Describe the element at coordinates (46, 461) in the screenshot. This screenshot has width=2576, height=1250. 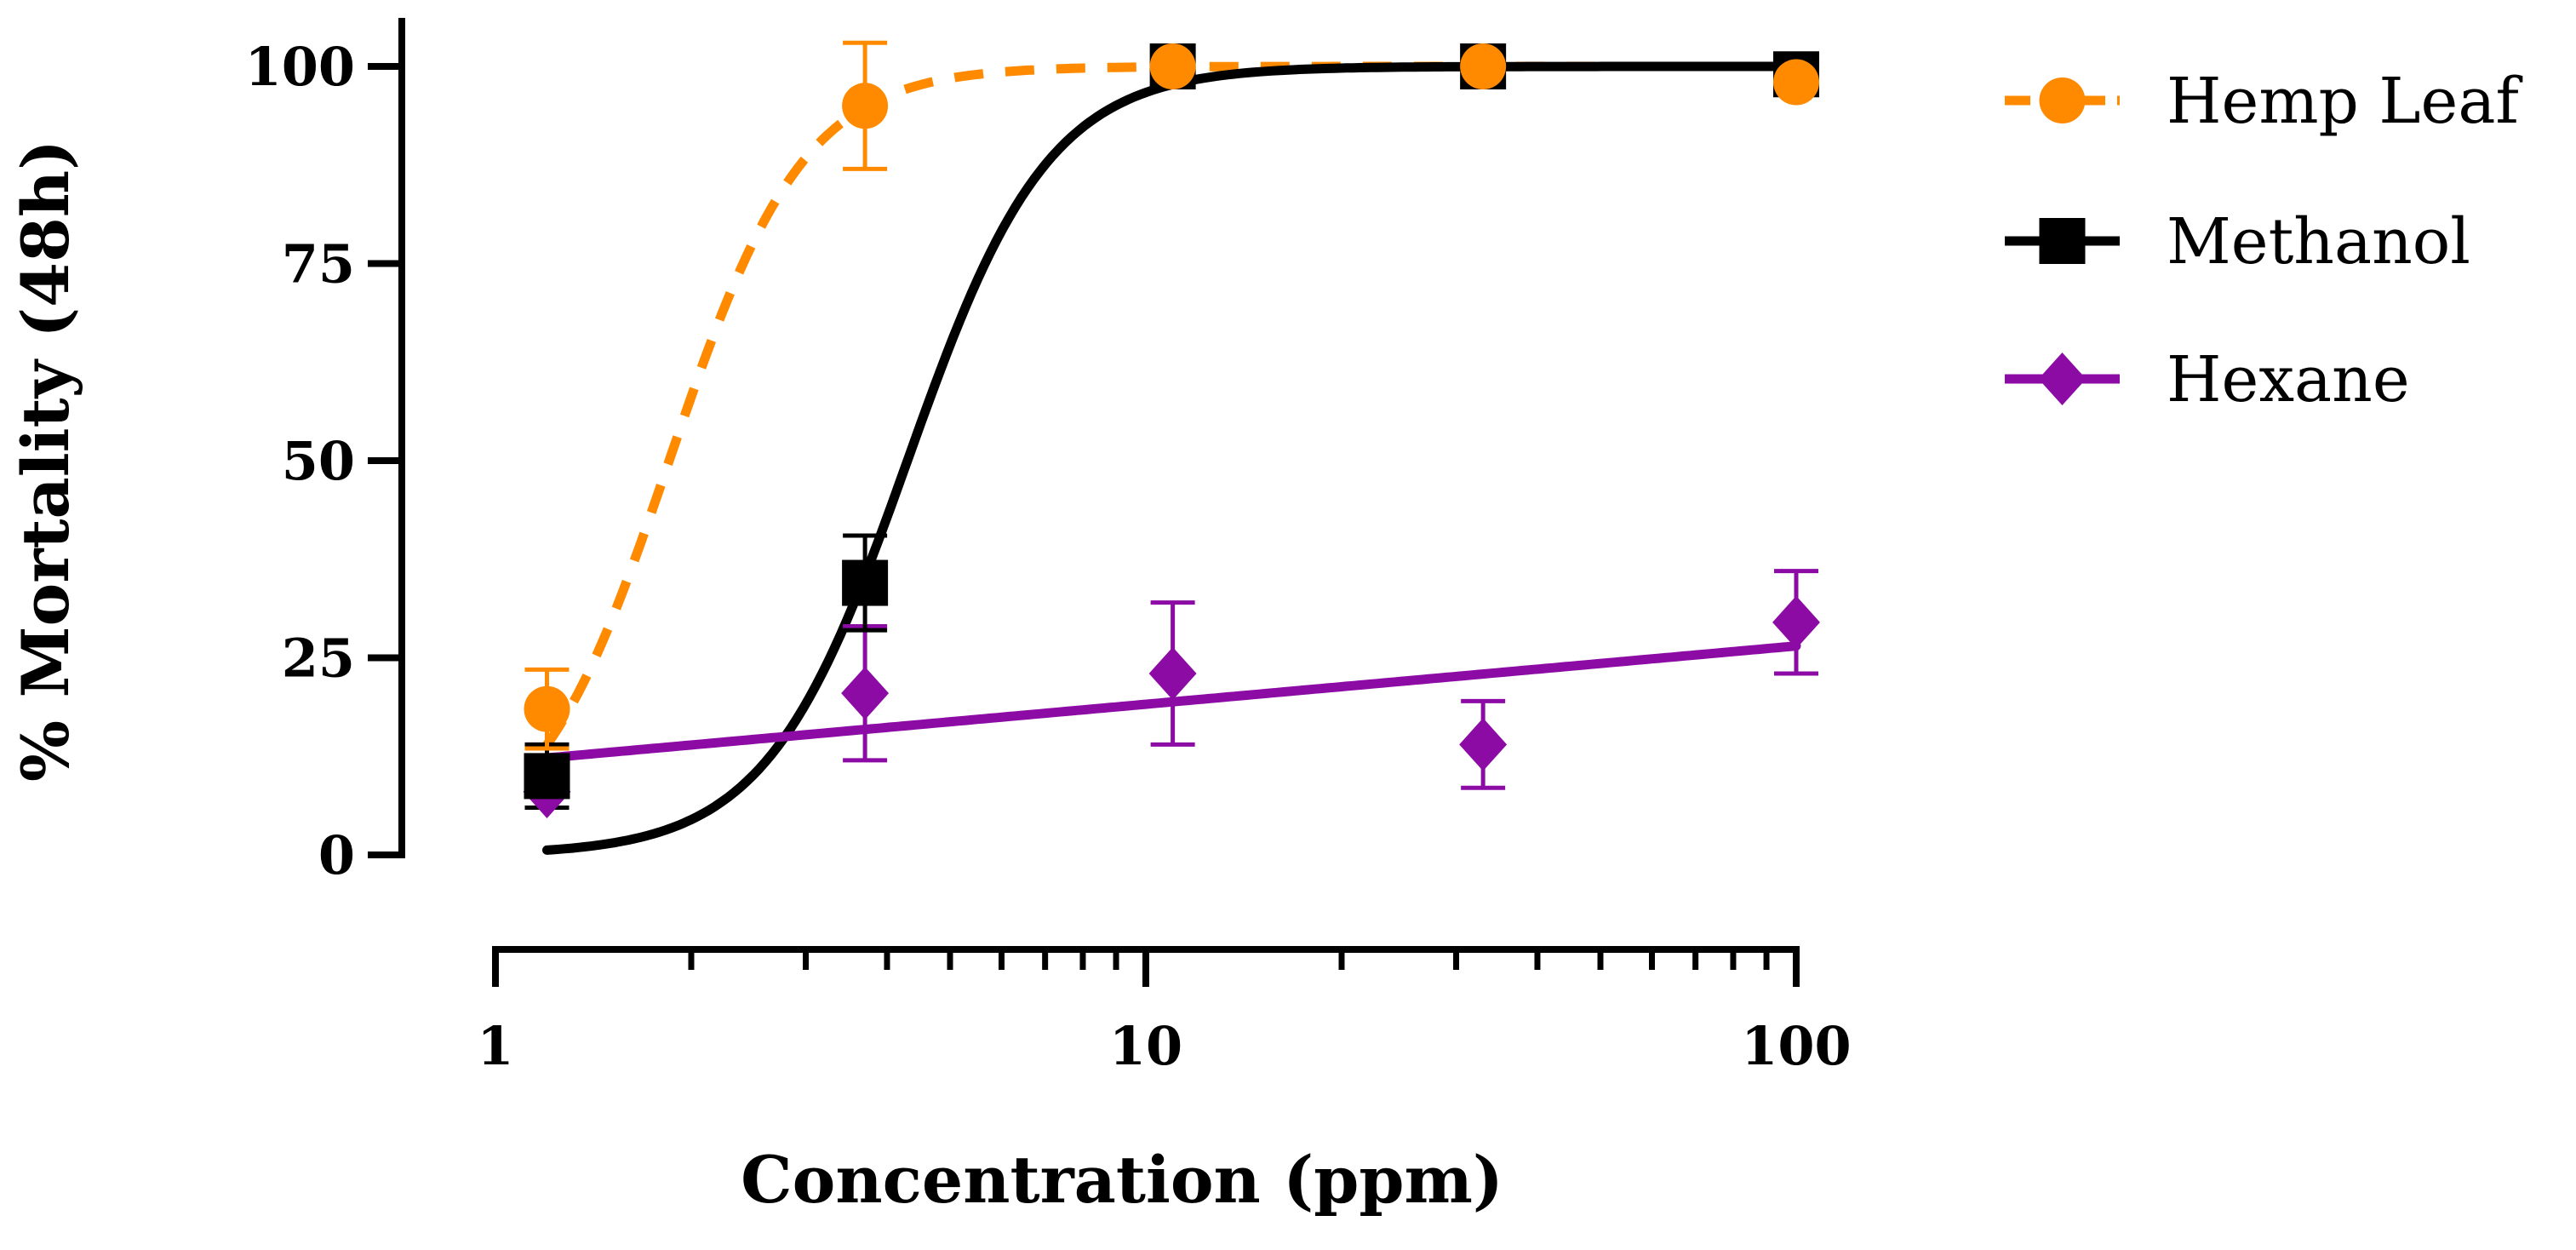
I see `y-axis-title: % Mortality (48h)` at that location.